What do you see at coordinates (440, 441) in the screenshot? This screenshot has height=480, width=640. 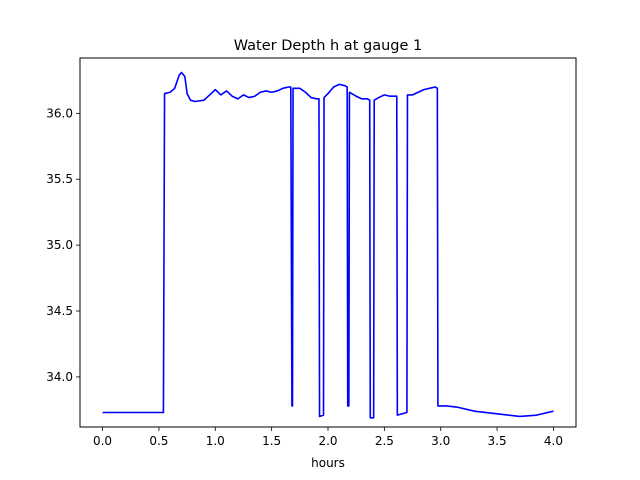 I see `x-tick-label: 3.0` at bounding box center [440, 441].